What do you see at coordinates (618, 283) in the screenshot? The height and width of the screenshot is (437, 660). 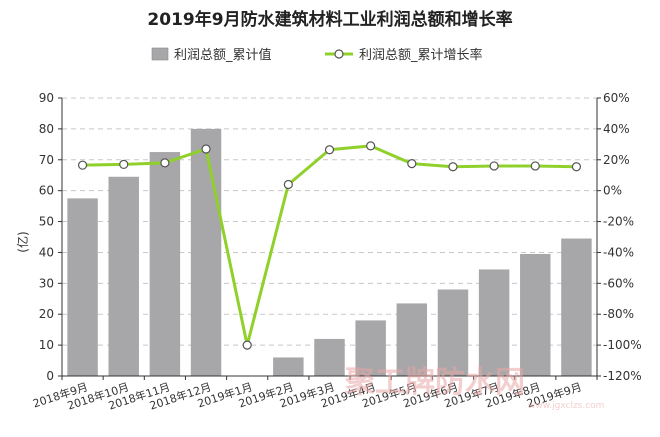 I see `y2-tick-label: -60%` at bounding box center [618, 283].